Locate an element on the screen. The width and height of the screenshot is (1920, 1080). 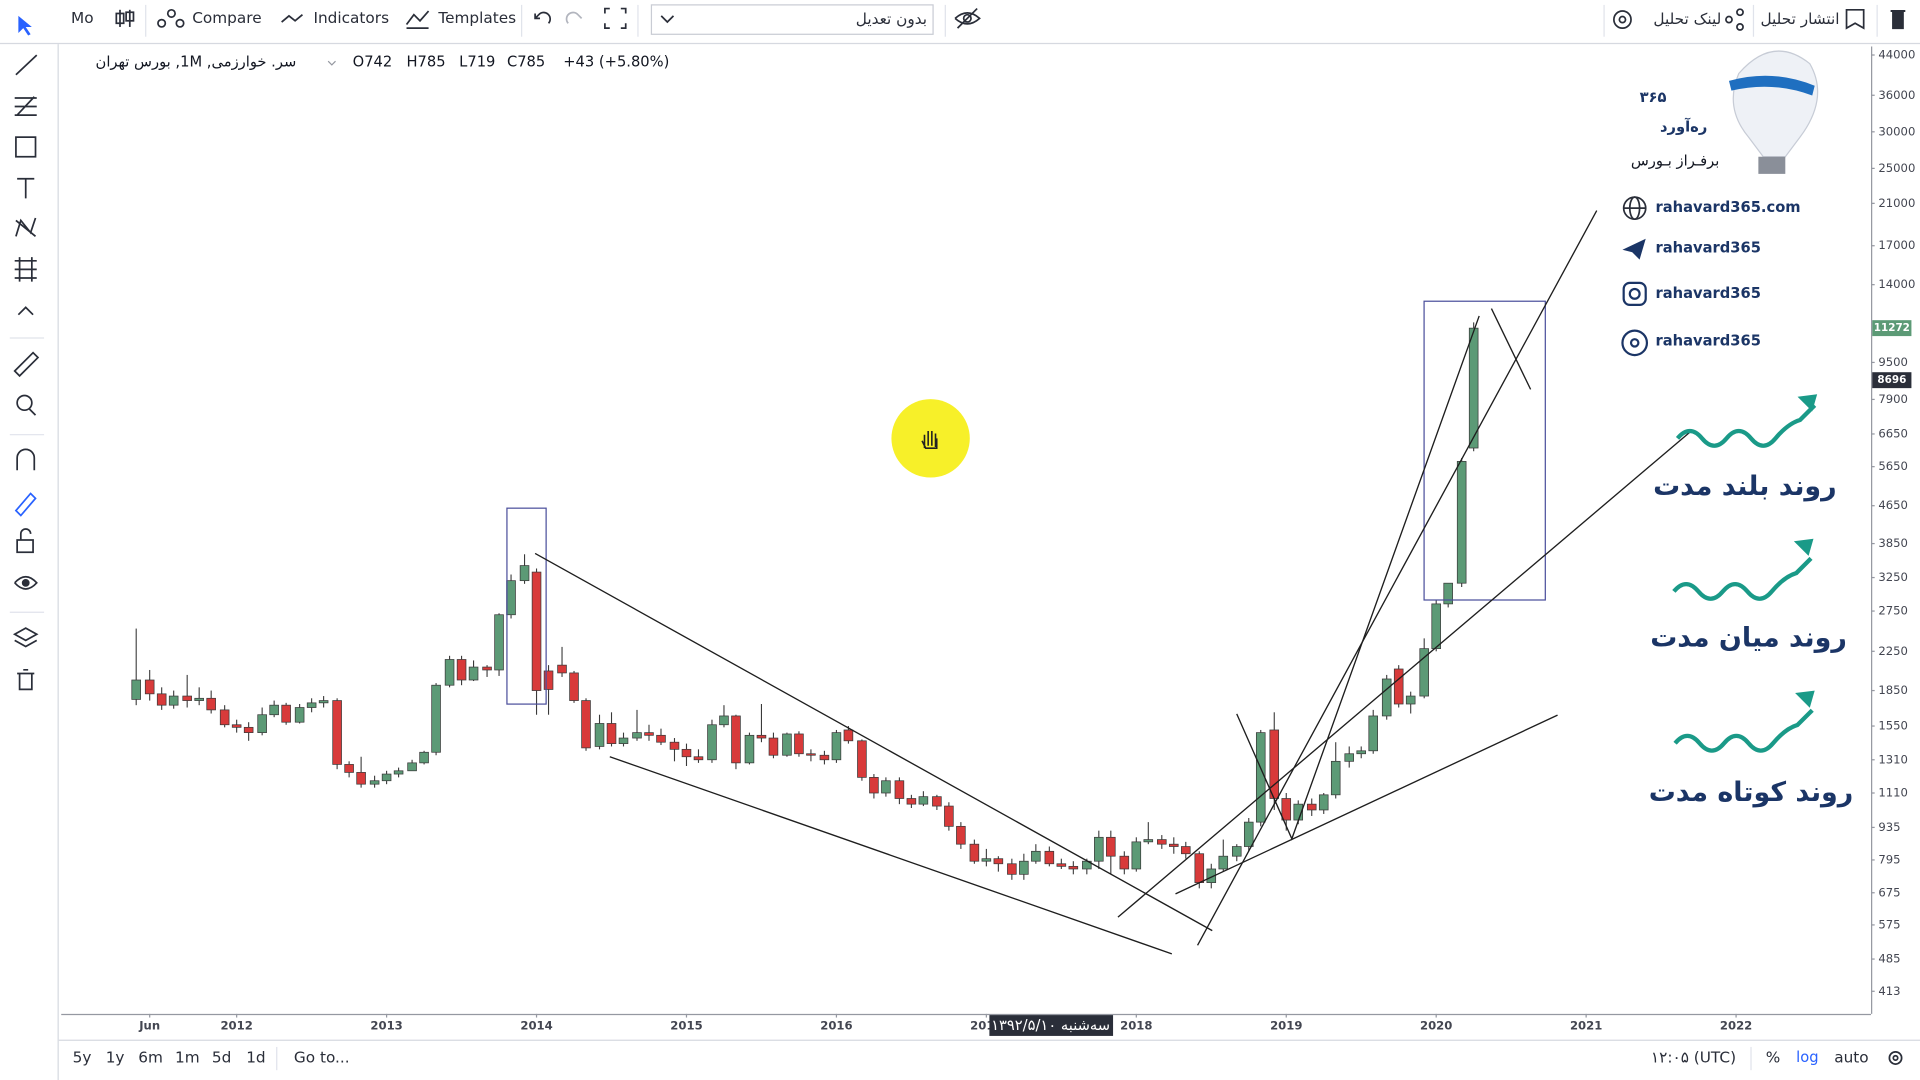
aparat-link: rahavard365 is located at coordinates (1708, 341).